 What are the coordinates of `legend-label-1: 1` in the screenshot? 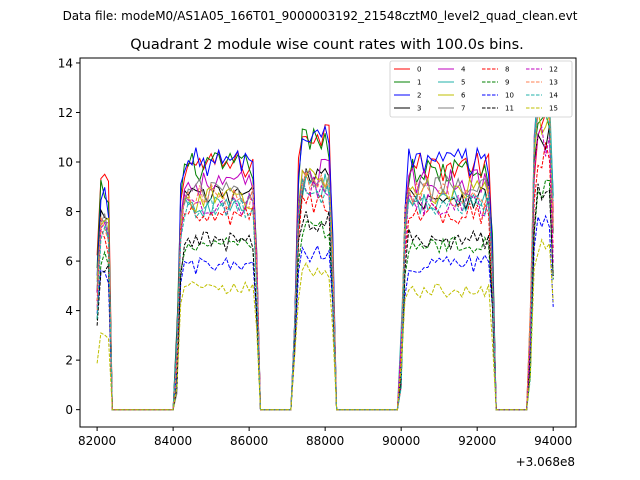 It's located at (419, 83).